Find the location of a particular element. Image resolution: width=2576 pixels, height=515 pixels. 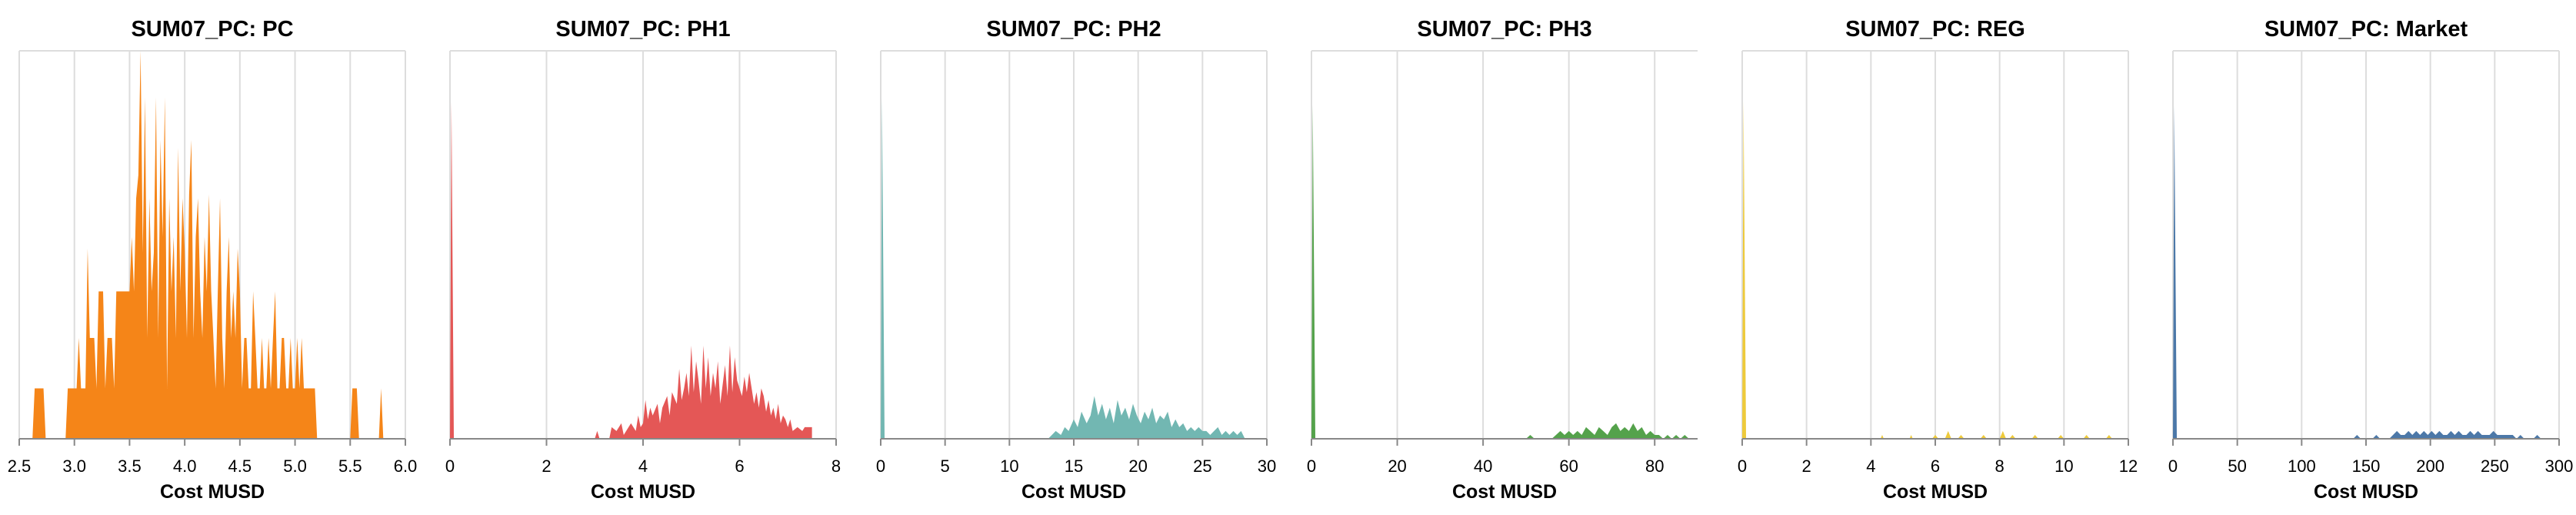

chart-title: SUM07_PC: REG is located at coordinates (1935, 30).